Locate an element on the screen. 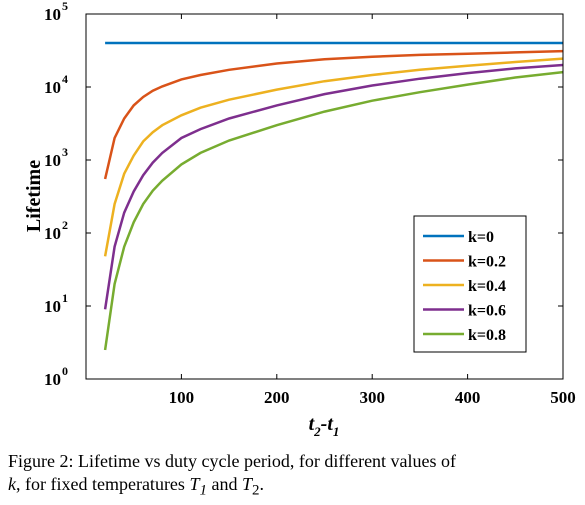 Image resolution: width=585 pixels, height=505 pixels. caption-t2: T is located at coordinates (246, 484).